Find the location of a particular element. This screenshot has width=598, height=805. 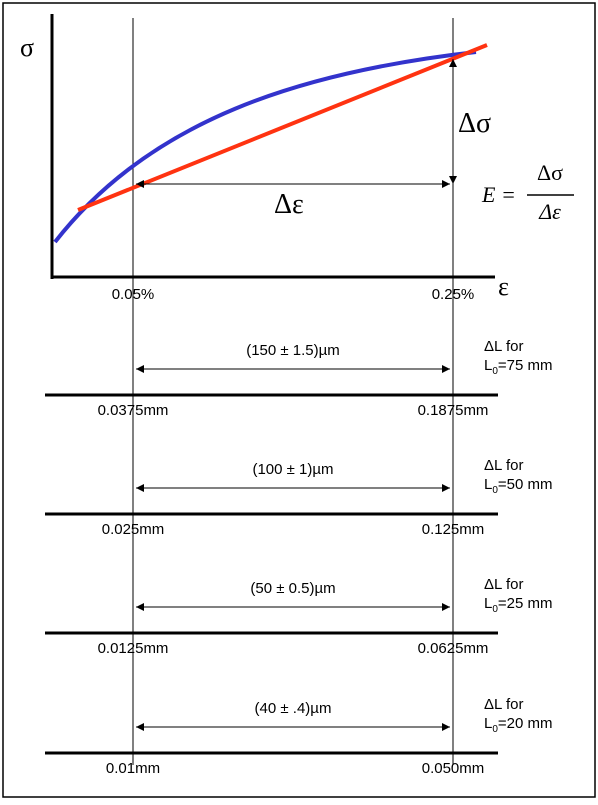

delta-epsilon-label: Δε is located at coordinates (289, 204).